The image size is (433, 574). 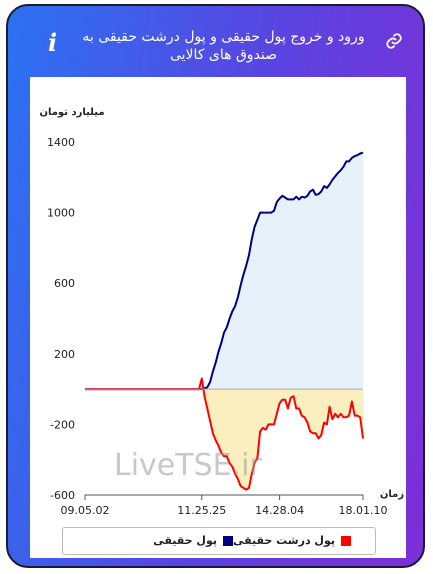 What do you see at coordinates (64, 283) in the screenshot?
I see `y-tick-label: 600` at bounding box center [64, 283].